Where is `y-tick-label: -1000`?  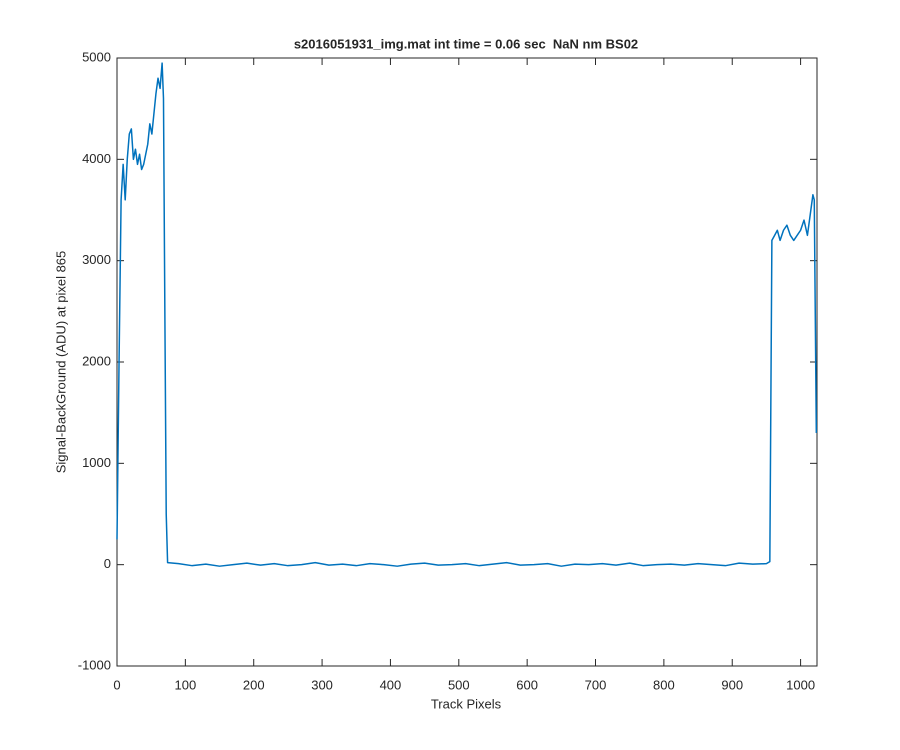 y-tick-label: -1000 is located at coordinates (94, 664).